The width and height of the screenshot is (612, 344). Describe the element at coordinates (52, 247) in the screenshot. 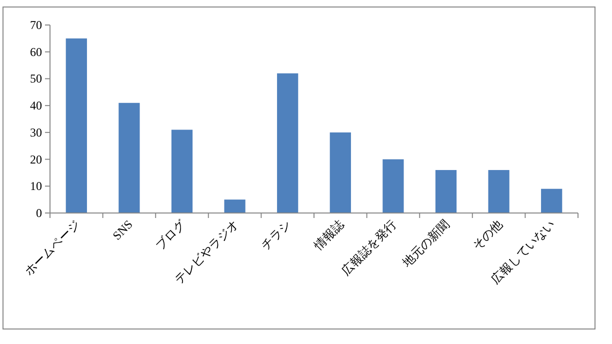

I see `x-tick-label: ホームページ` at that location.